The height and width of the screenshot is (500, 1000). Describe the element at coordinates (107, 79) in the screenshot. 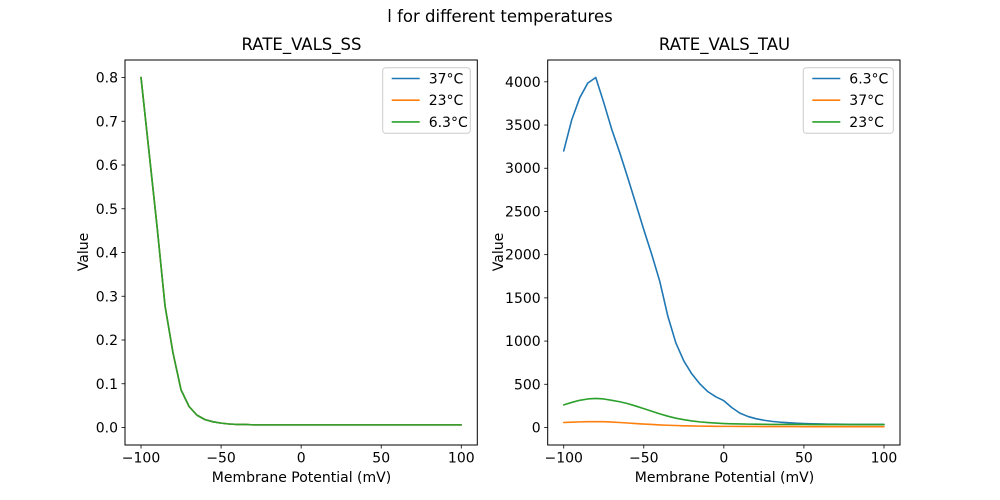

I see `y-tick-label: 0.8` at that location.